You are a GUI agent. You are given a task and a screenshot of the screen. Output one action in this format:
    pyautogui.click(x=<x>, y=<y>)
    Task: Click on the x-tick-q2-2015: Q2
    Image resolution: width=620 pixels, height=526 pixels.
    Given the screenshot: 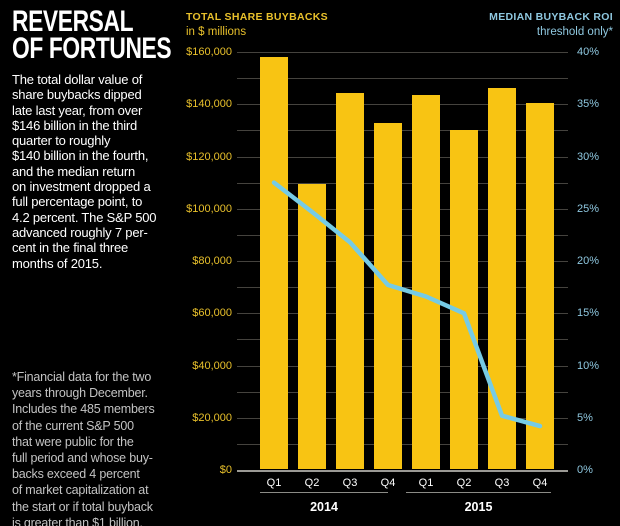 What is the action you would take?
    pyautogui.click(x=464, y=483)
    